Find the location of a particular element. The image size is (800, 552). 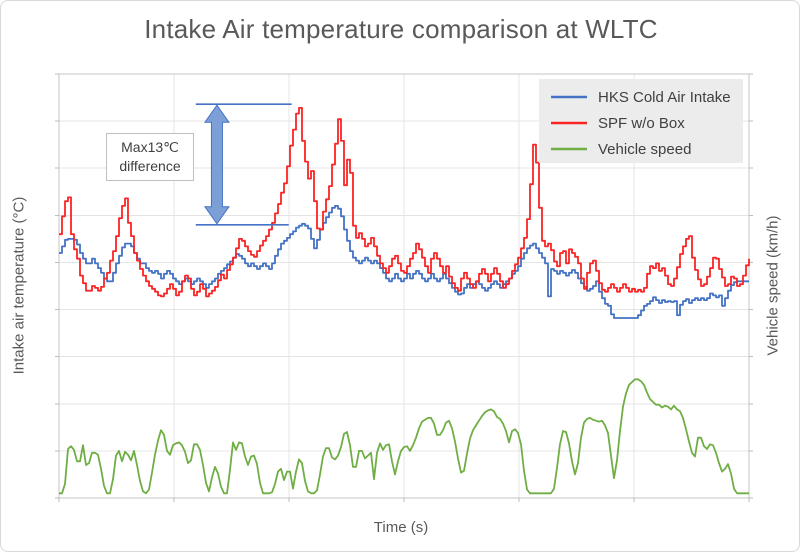

annotation-line1: Max13℃ is located at coordinates (150, 147).